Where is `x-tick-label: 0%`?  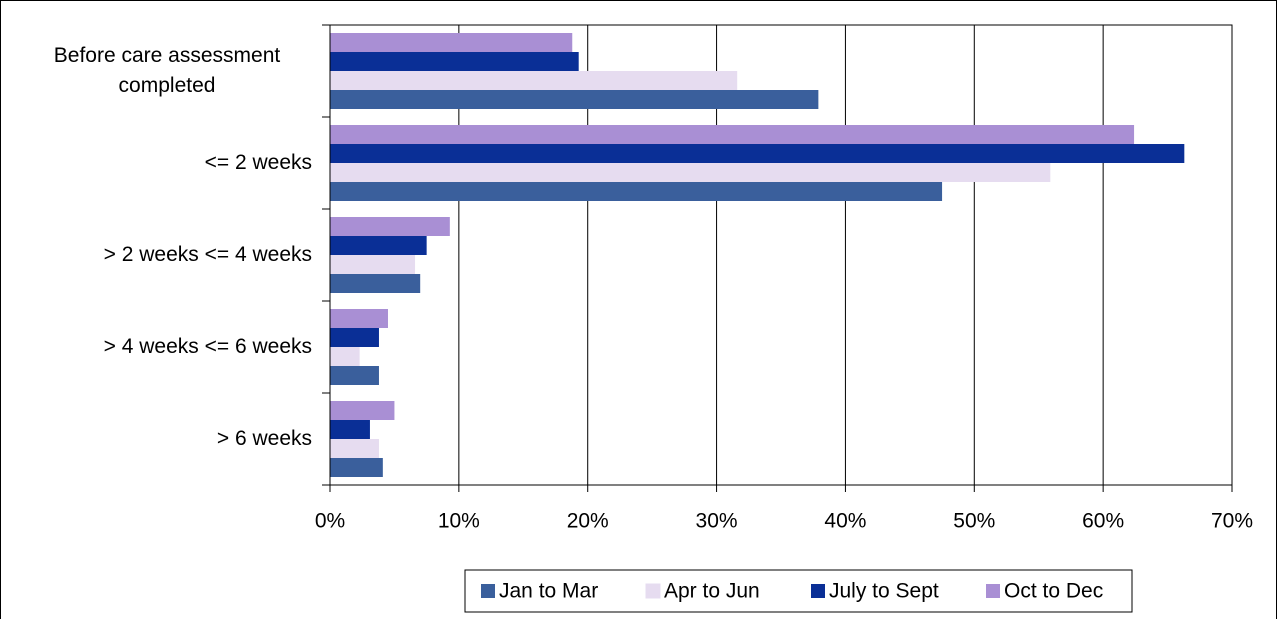 x-tick-label: 0% is located at coordinates (330, 521).